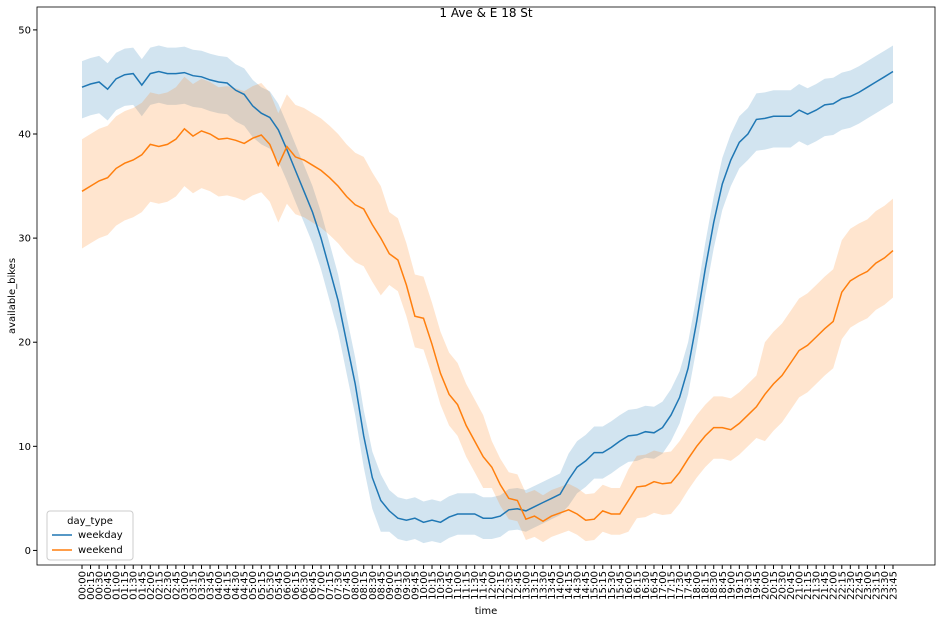 This screenshot has height=623, width=941. Describe the element at coordinates (134, 585) in the screenshot. I see `x-tick-label: 01:30` at that location.